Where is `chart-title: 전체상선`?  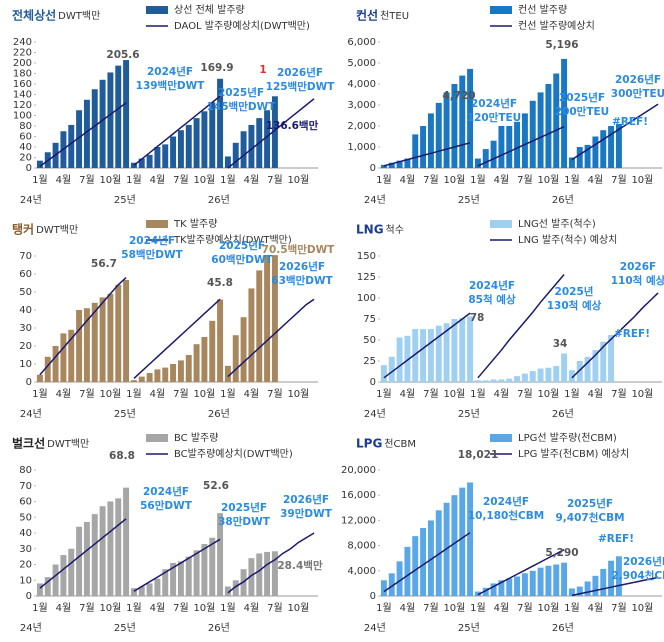 chart-title: 전체상선 is located at coordinates (34, 15).